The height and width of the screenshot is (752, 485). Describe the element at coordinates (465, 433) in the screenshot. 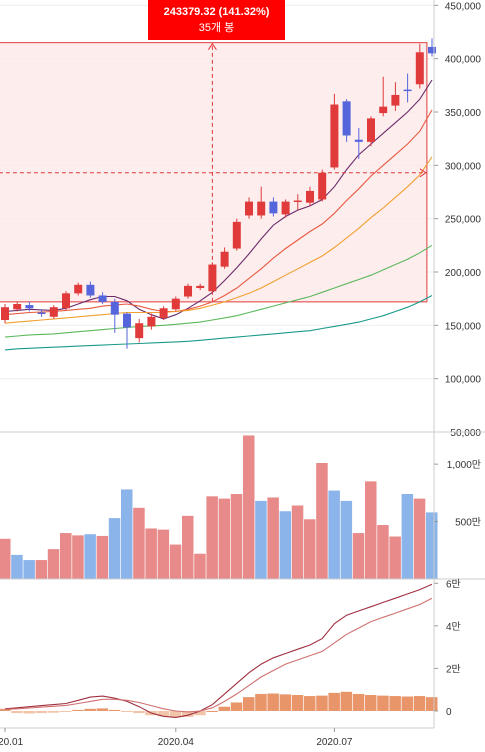

I see `price-tick-label: 50,000` at that location.